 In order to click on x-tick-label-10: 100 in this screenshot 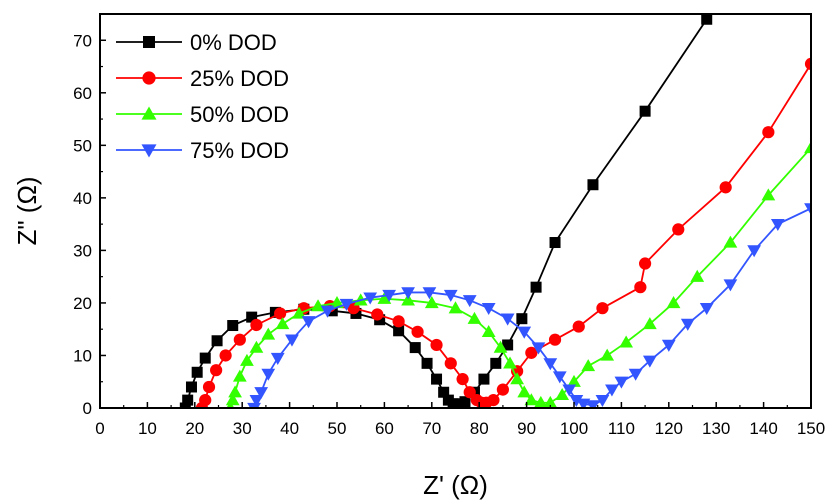, I will do `click(574, 428)`.